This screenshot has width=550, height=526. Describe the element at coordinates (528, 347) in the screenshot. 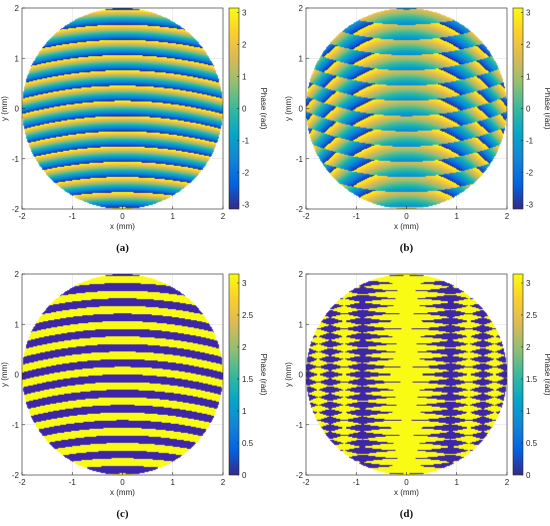

I see `colorbar-tick-label-d-4: 2` at that location.